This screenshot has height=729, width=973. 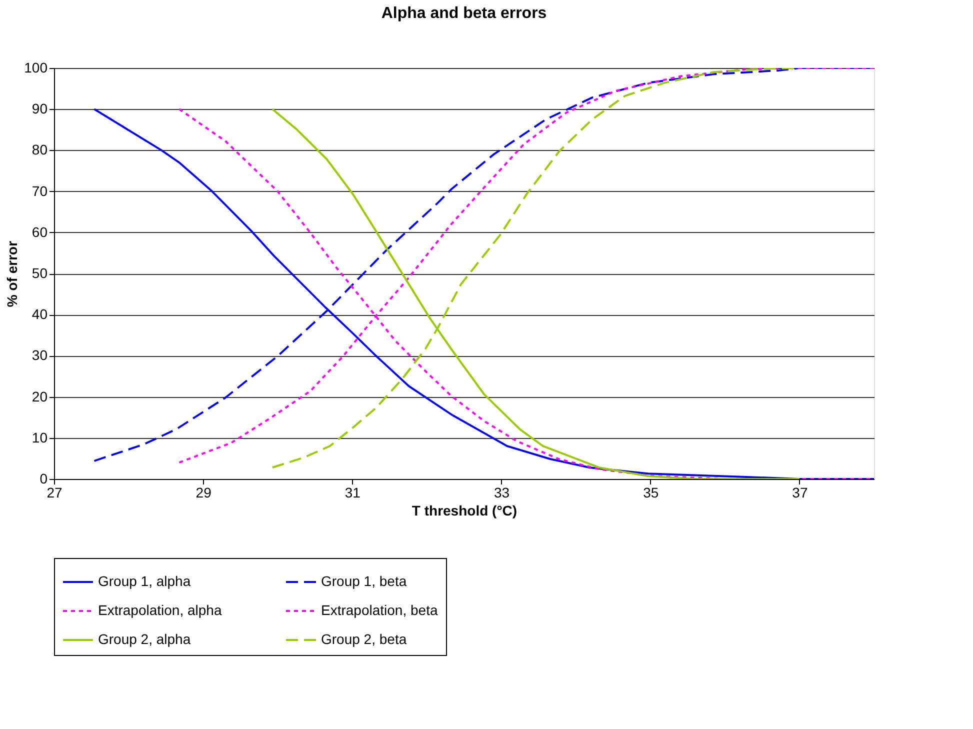 I want to click on chart-title: Alpha and beta errors, so click(x=464, y=13).